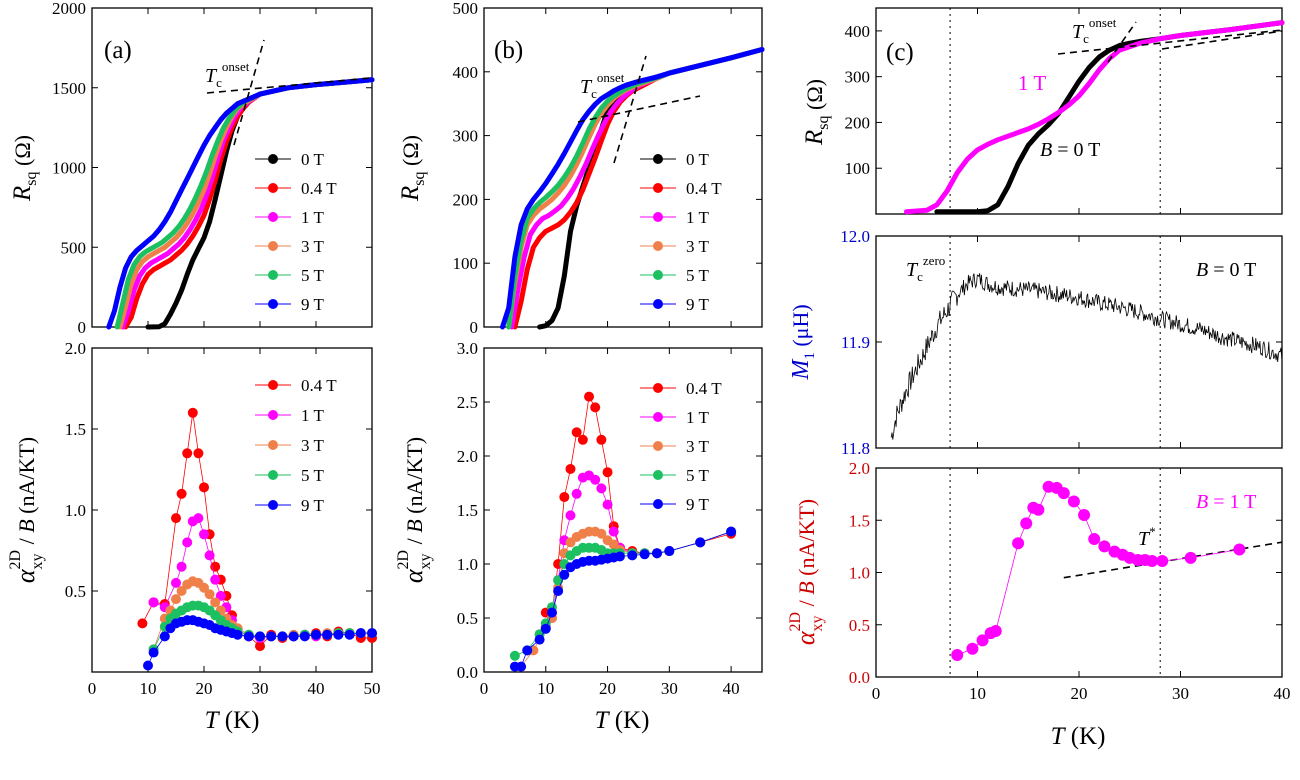 The image size is (1300, 780). Describe the element at coordinates (920, 276) in the screenshot. I see `label-part: c` at that location.